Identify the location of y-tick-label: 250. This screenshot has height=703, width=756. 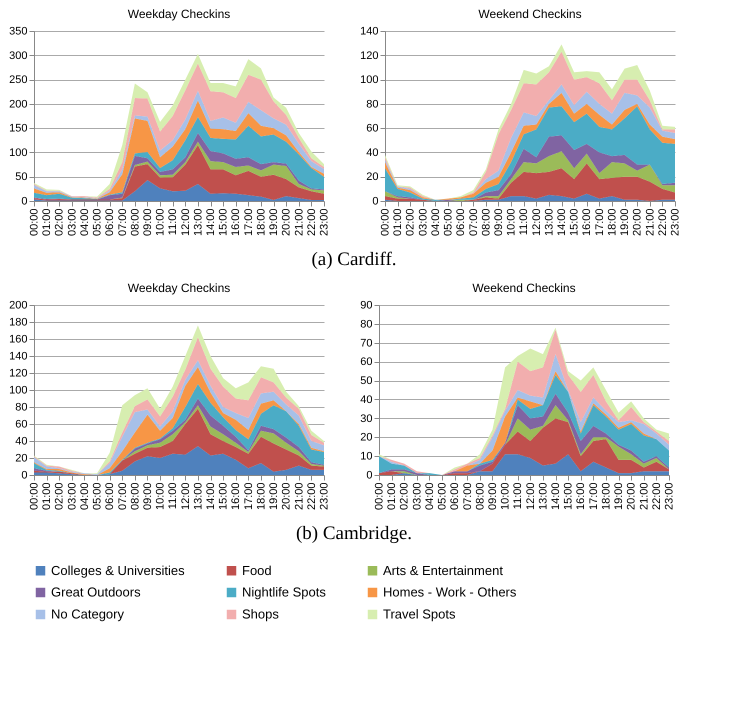
(18, 80).